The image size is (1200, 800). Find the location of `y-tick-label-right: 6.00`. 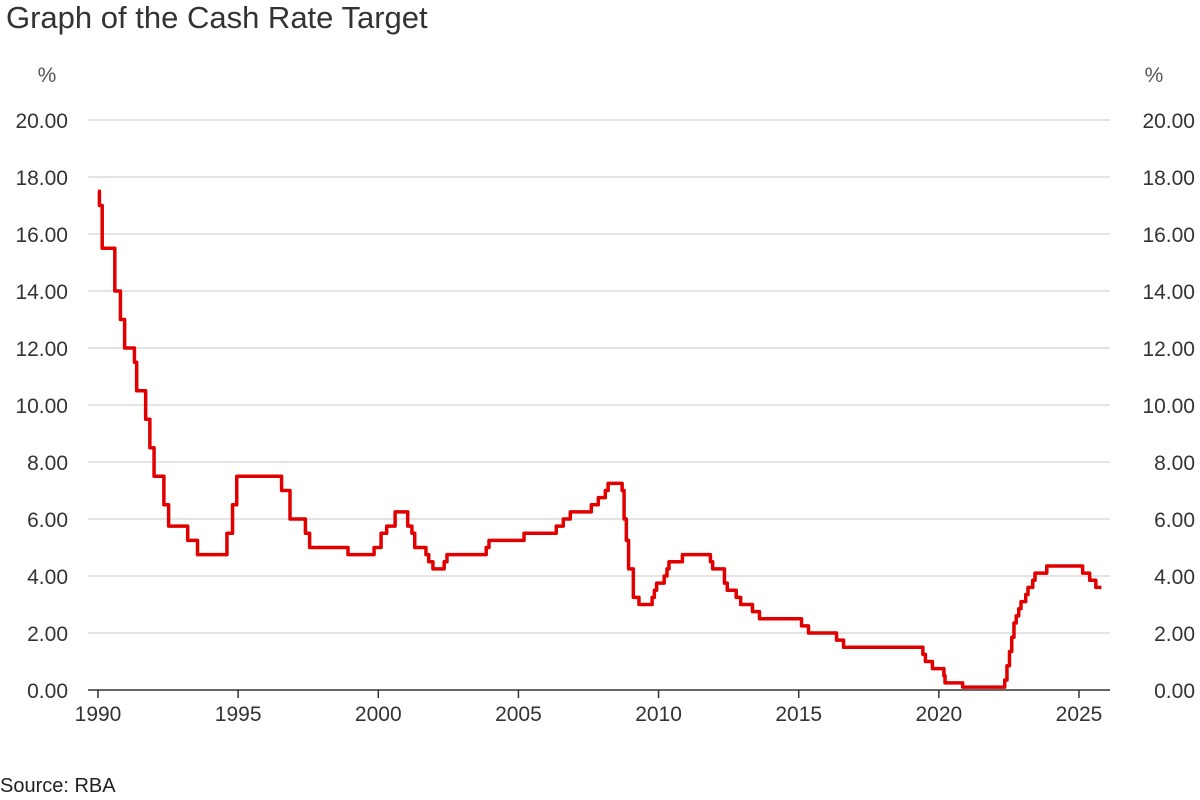

y-tick-label-right: 6.00 is located at coordinates (1174, 520).